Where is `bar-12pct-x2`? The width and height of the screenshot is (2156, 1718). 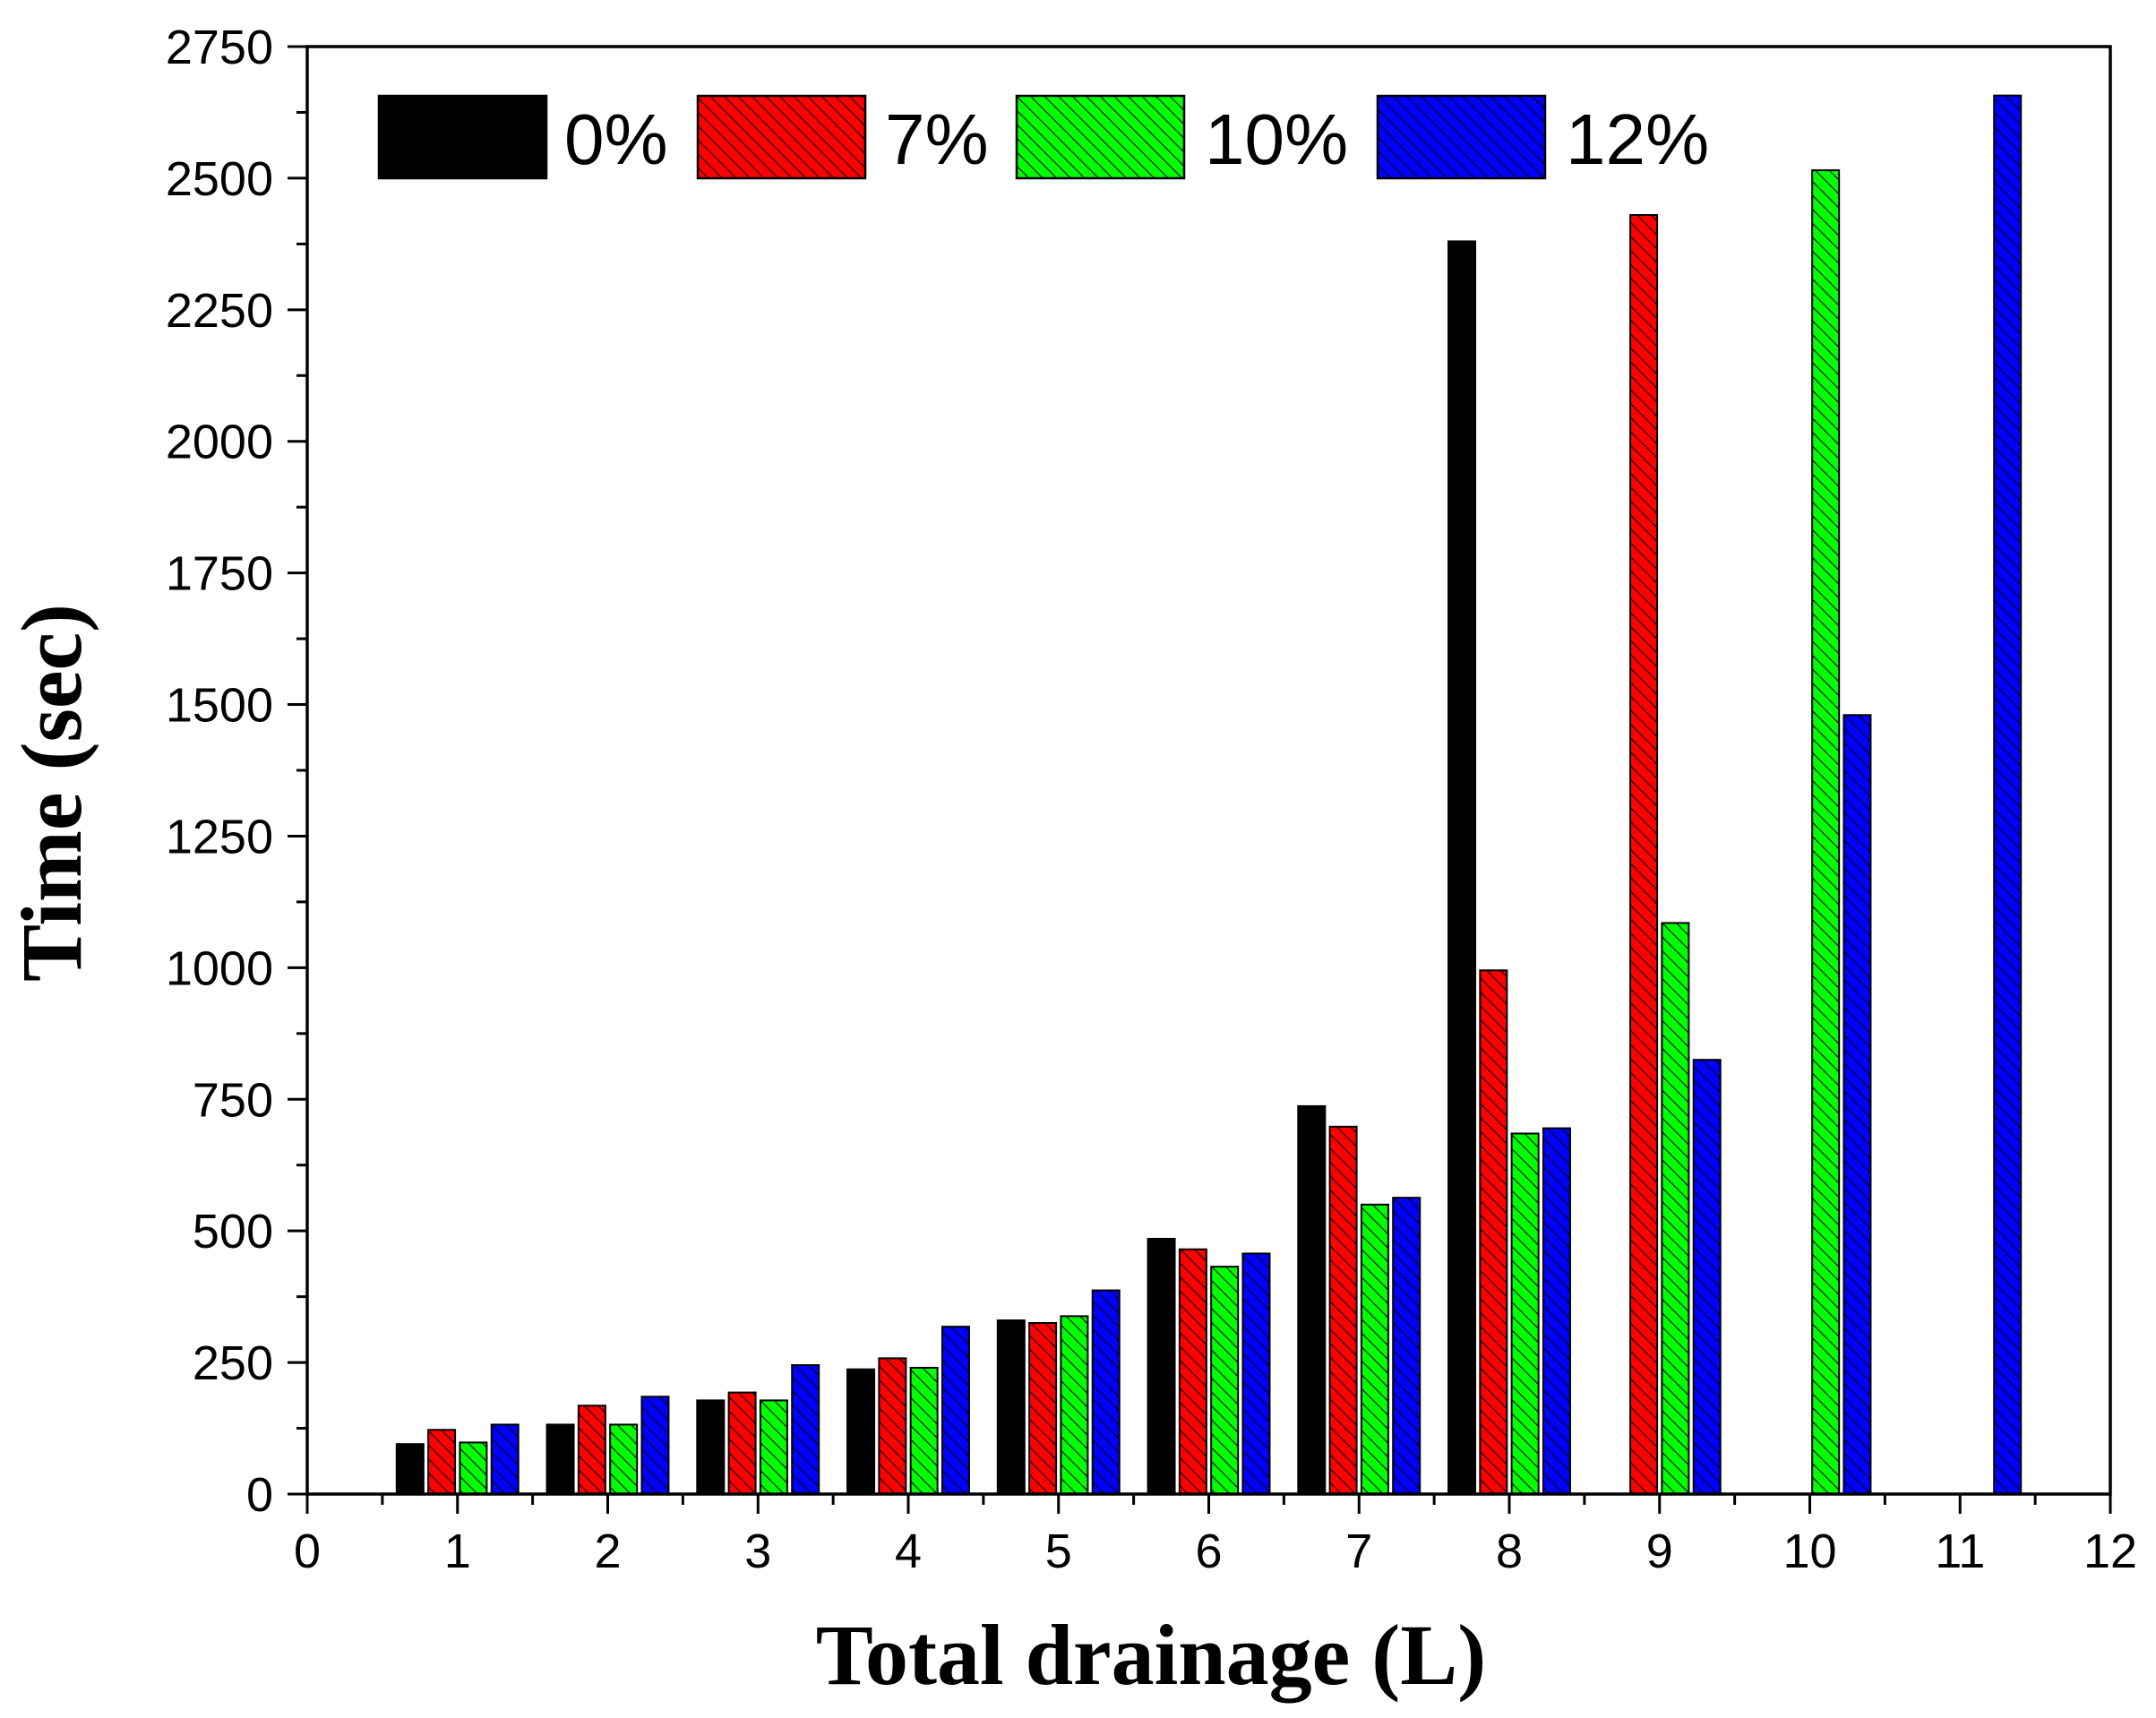
bar-12pct-x2 is located at coordinates (655, 1445).